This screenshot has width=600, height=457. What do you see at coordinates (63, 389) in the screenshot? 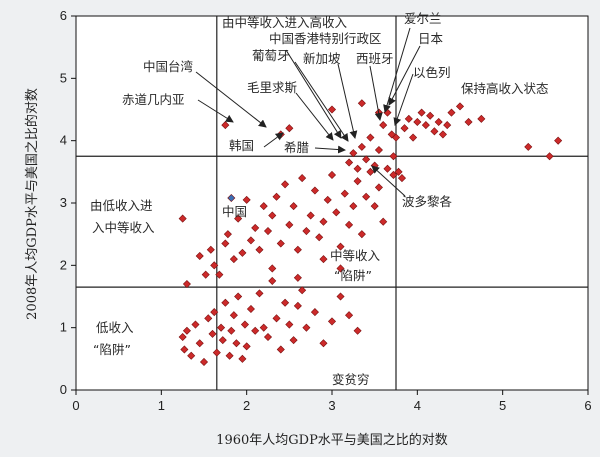
I see `y-tick-label: 0` at bounding box center [63, 389].